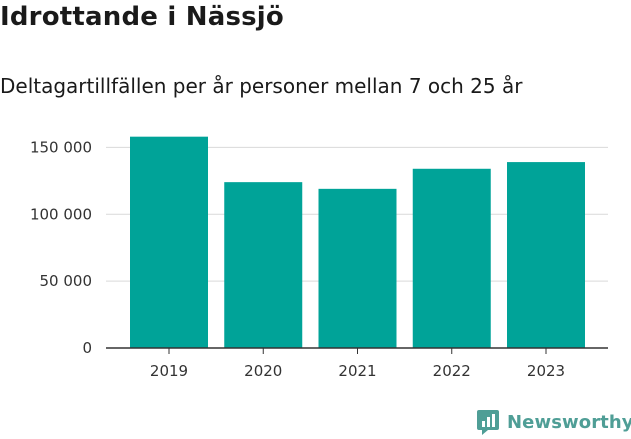  Describe the element at coordinates (87, 348) in the screenshot. I see `y-tick-label: 0` at that location.